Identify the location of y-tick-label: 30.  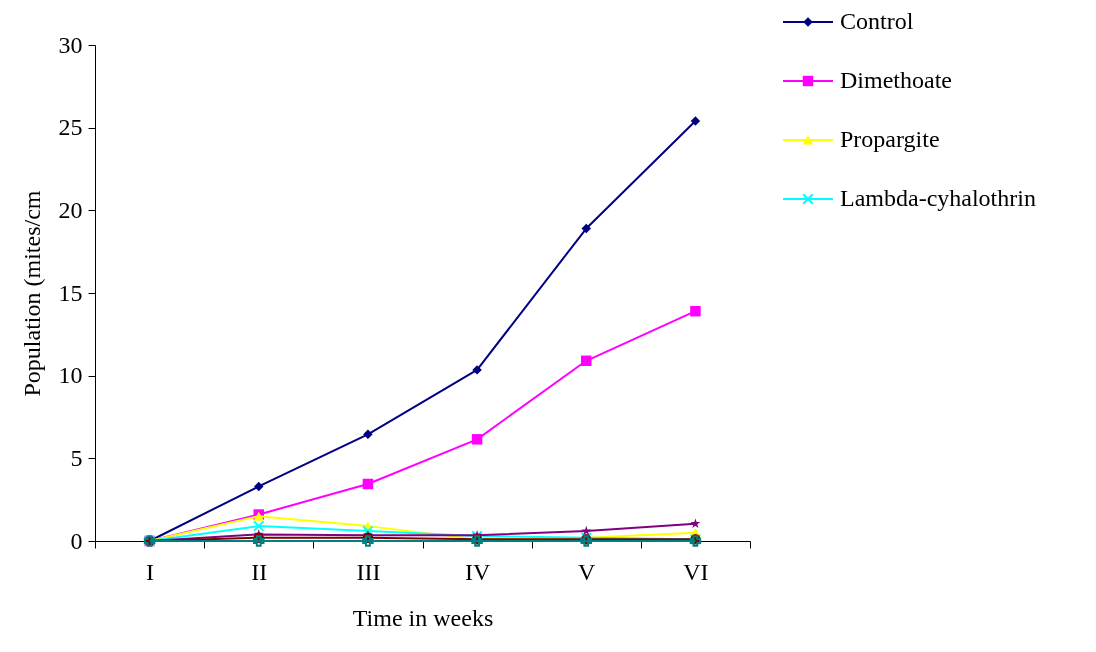
(70, 44).